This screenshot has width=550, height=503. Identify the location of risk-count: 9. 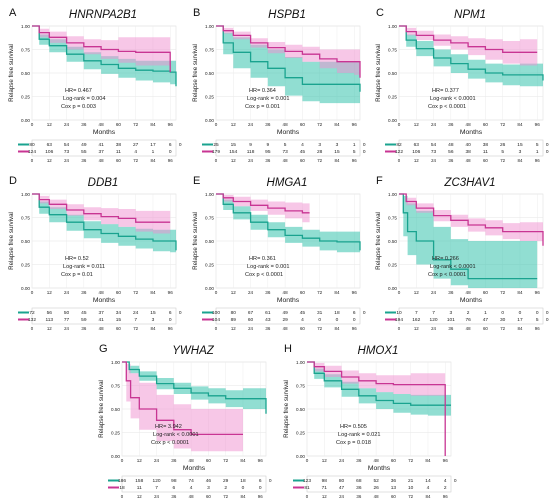
(250, 145).